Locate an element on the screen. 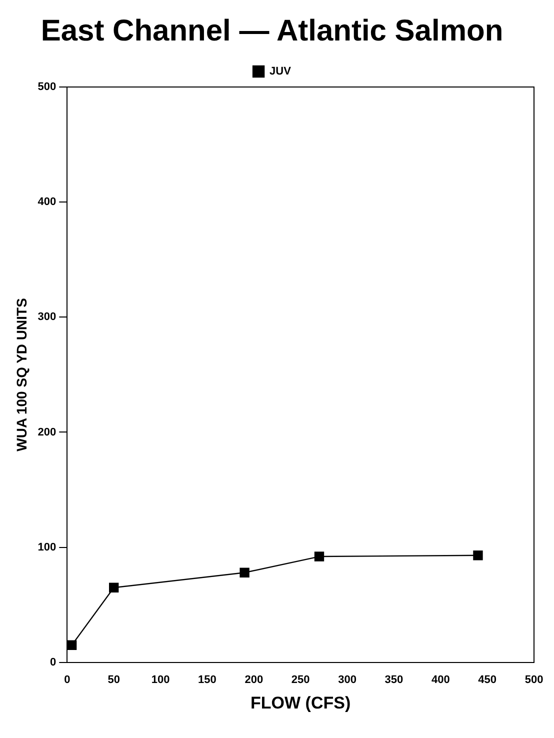  x-tick-label: 450 is located at coordinates (487, 680).